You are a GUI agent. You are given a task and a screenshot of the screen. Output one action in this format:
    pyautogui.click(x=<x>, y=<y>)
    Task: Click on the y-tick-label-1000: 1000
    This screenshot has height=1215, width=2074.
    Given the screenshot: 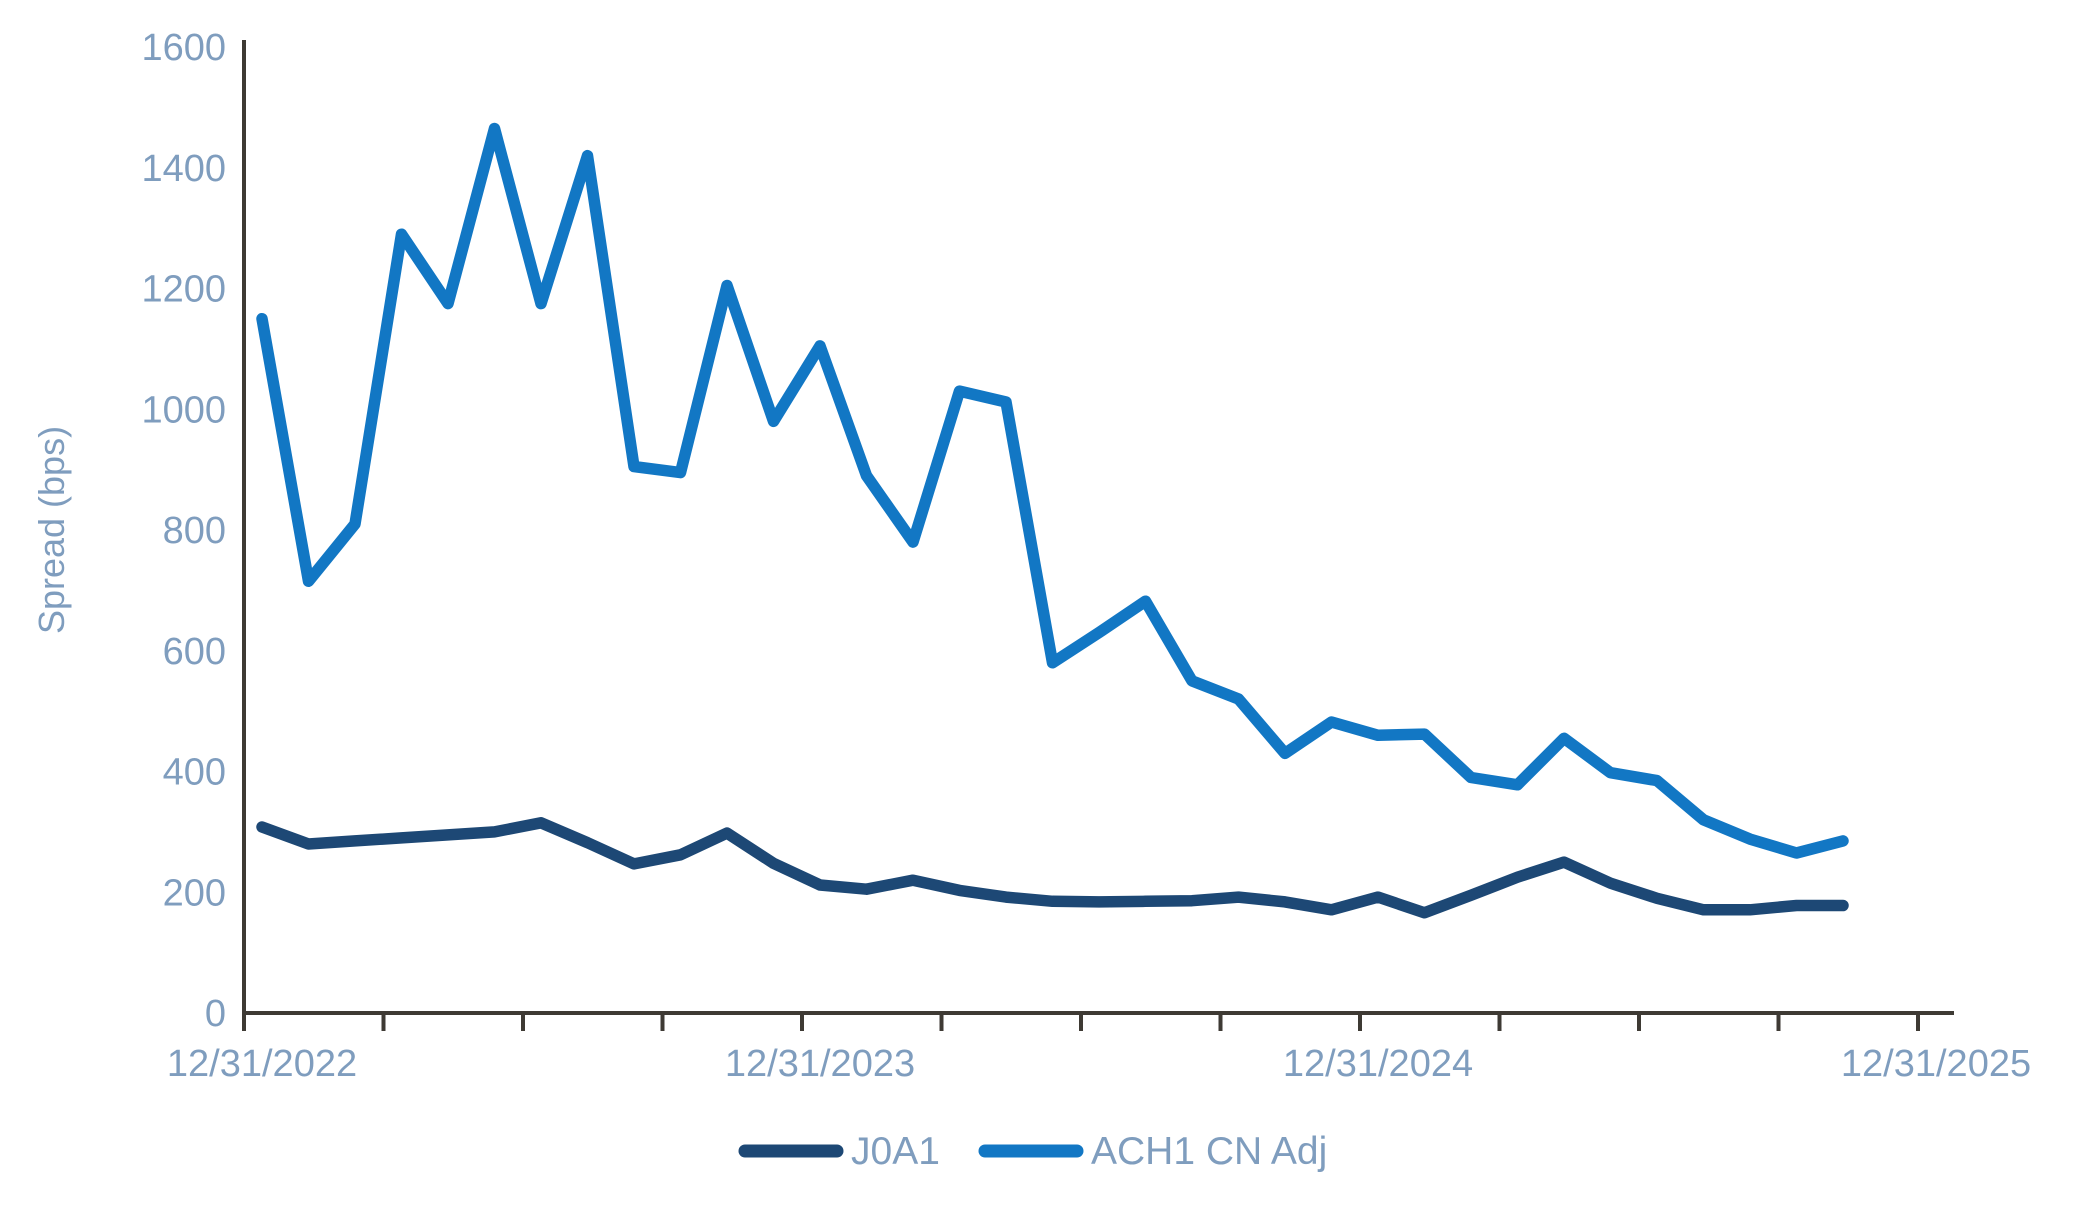 What is the action you would take?
    pyautogui.click(x=183, y=410)
    